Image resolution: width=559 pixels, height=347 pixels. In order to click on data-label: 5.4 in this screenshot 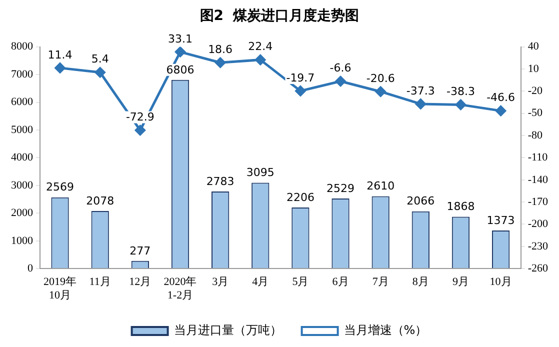, I will do `click(100, 59)`.